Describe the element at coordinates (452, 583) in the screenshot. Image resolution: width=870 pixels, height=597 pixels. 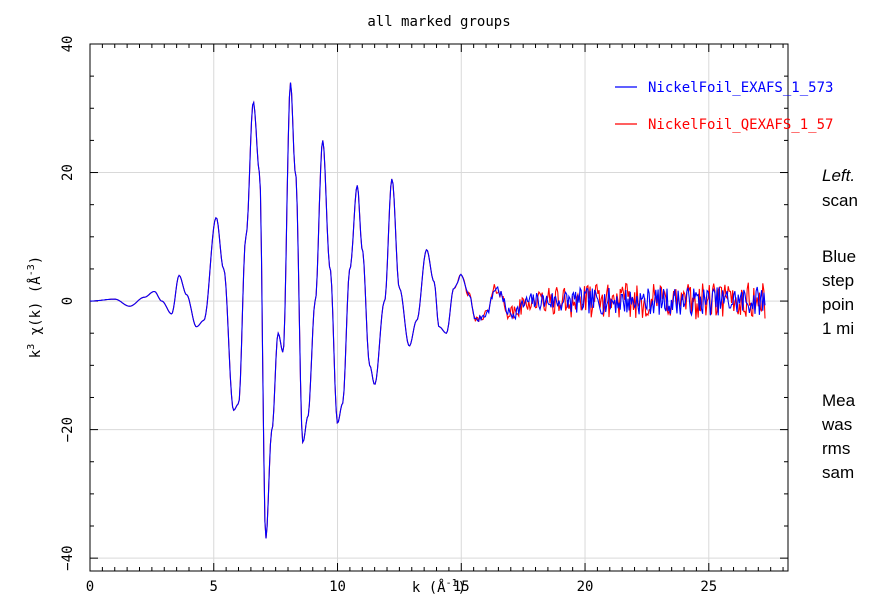
I see `x-axis-label-exponent: -1` at that location.